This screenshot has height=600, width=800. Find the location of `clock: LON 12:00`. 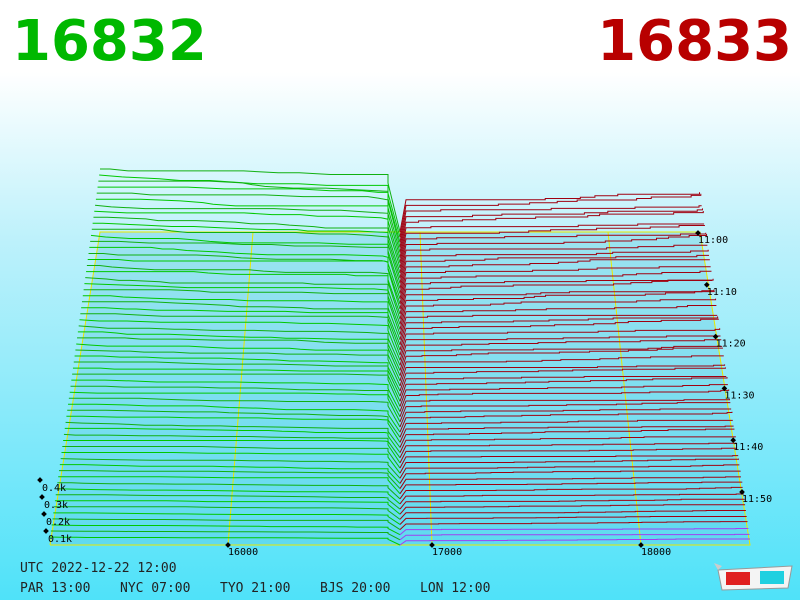

clock: LON 12:00 is located at coordinates (455, 588).